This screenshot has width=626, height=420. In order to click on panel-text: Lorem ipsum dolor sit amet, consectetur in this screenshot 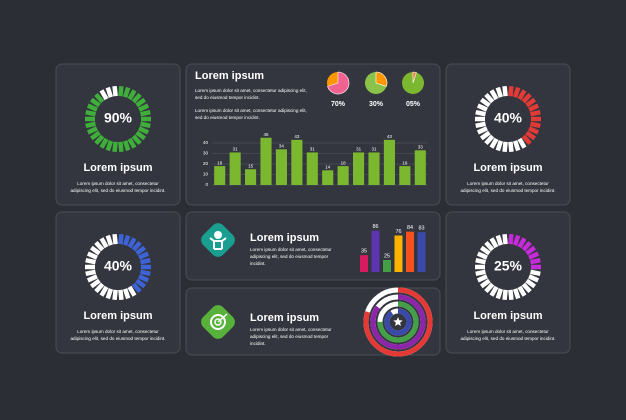, I will do `click(291, 329)`.